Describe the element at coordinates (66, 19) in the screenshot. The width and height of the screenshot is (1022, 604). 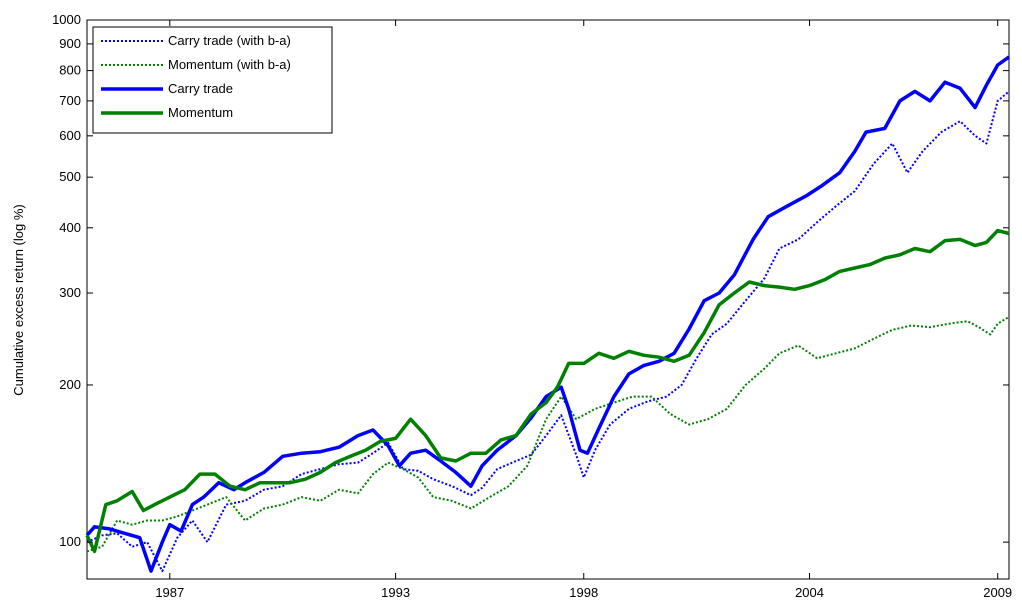
I see `y-tick-label: 1000` at that location.